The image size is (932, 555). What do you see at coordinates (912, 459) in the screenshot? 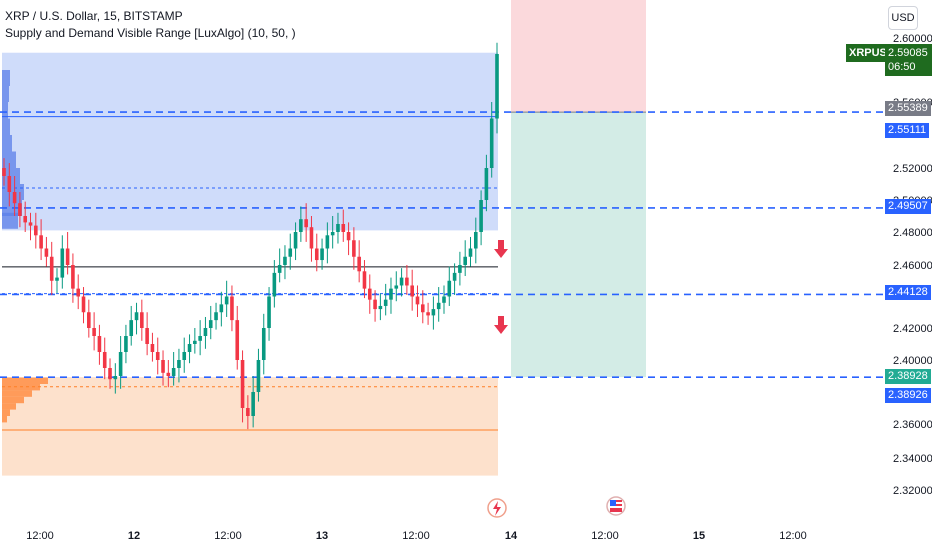
I see `y-tick-label: 2.34000` at bounding box center [912, 459].